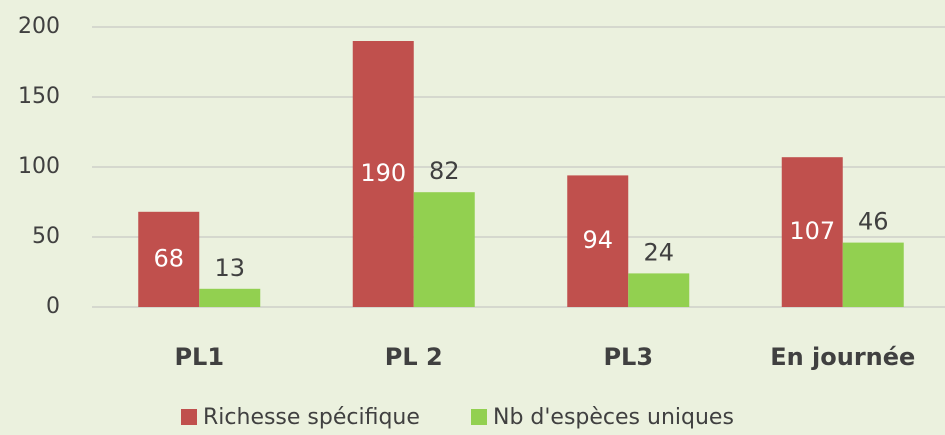 This screenshot has height=435, width=945. Describe the element at coordinates (628, 357) in the screenshot. I see `x-tick-label: PL3` at that location.